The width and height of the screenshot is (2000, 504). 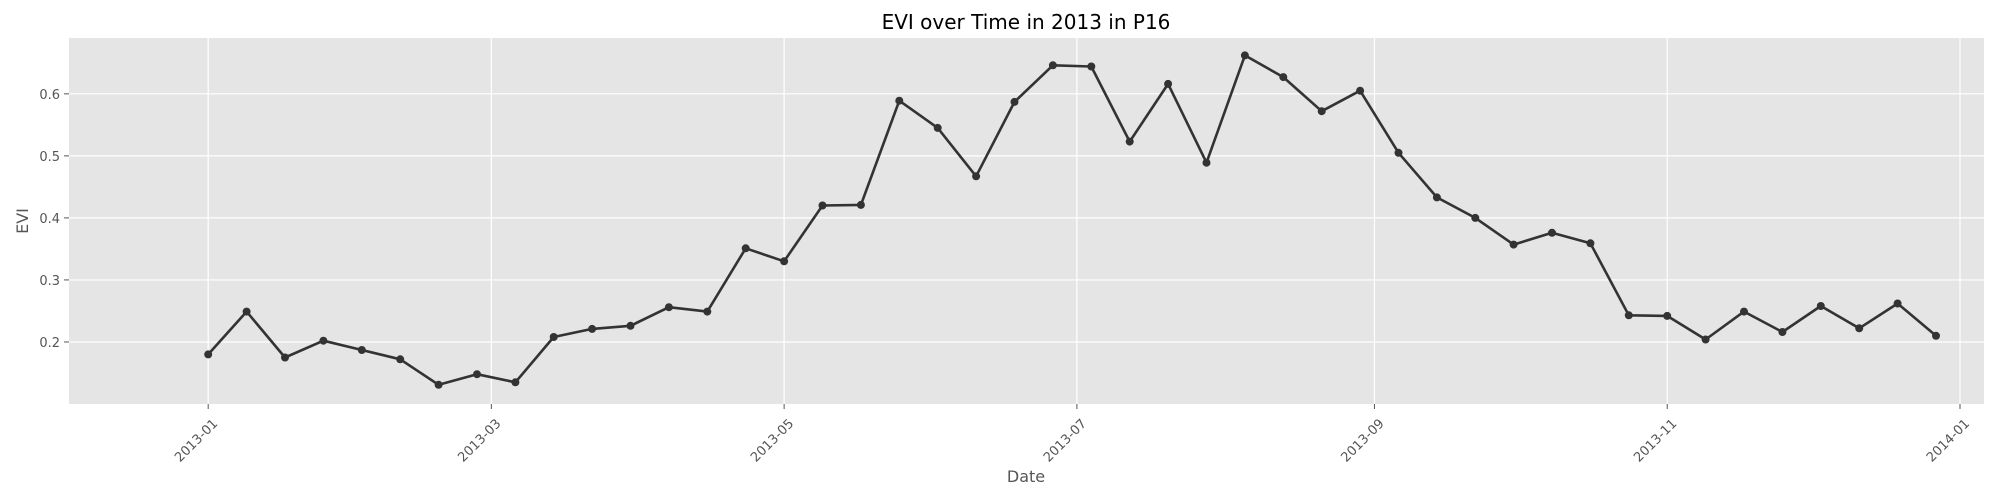 What do you see at coordinates (1026, 476) in the screenshot?
I see `x-axis-label: Date` at bounding box center [1026, 476].